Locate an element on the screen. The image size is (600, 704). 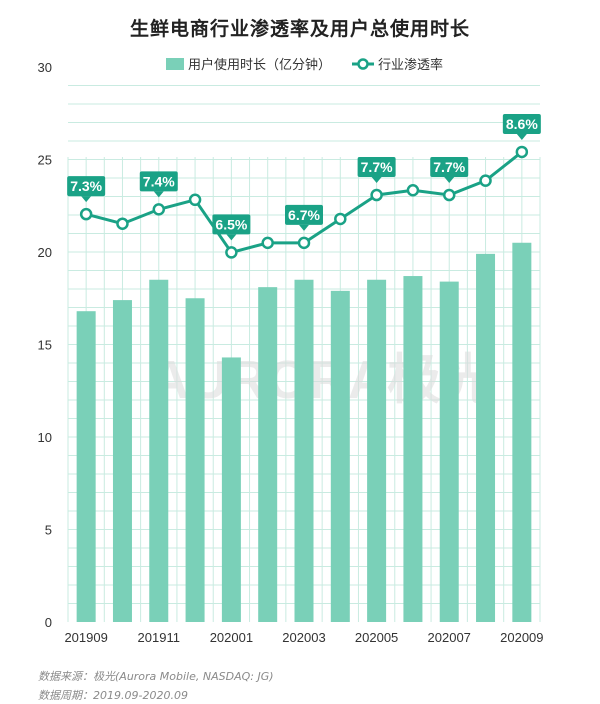
legend-line-marker is located at coordinates (363, 64).